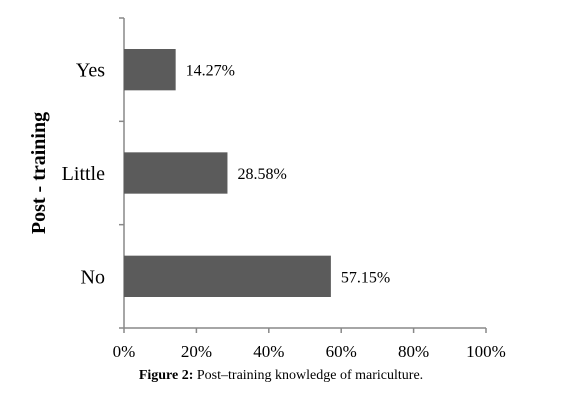 The image size is (562, 412). I want to click on x-tick-label: 20%, so click(196, 351).